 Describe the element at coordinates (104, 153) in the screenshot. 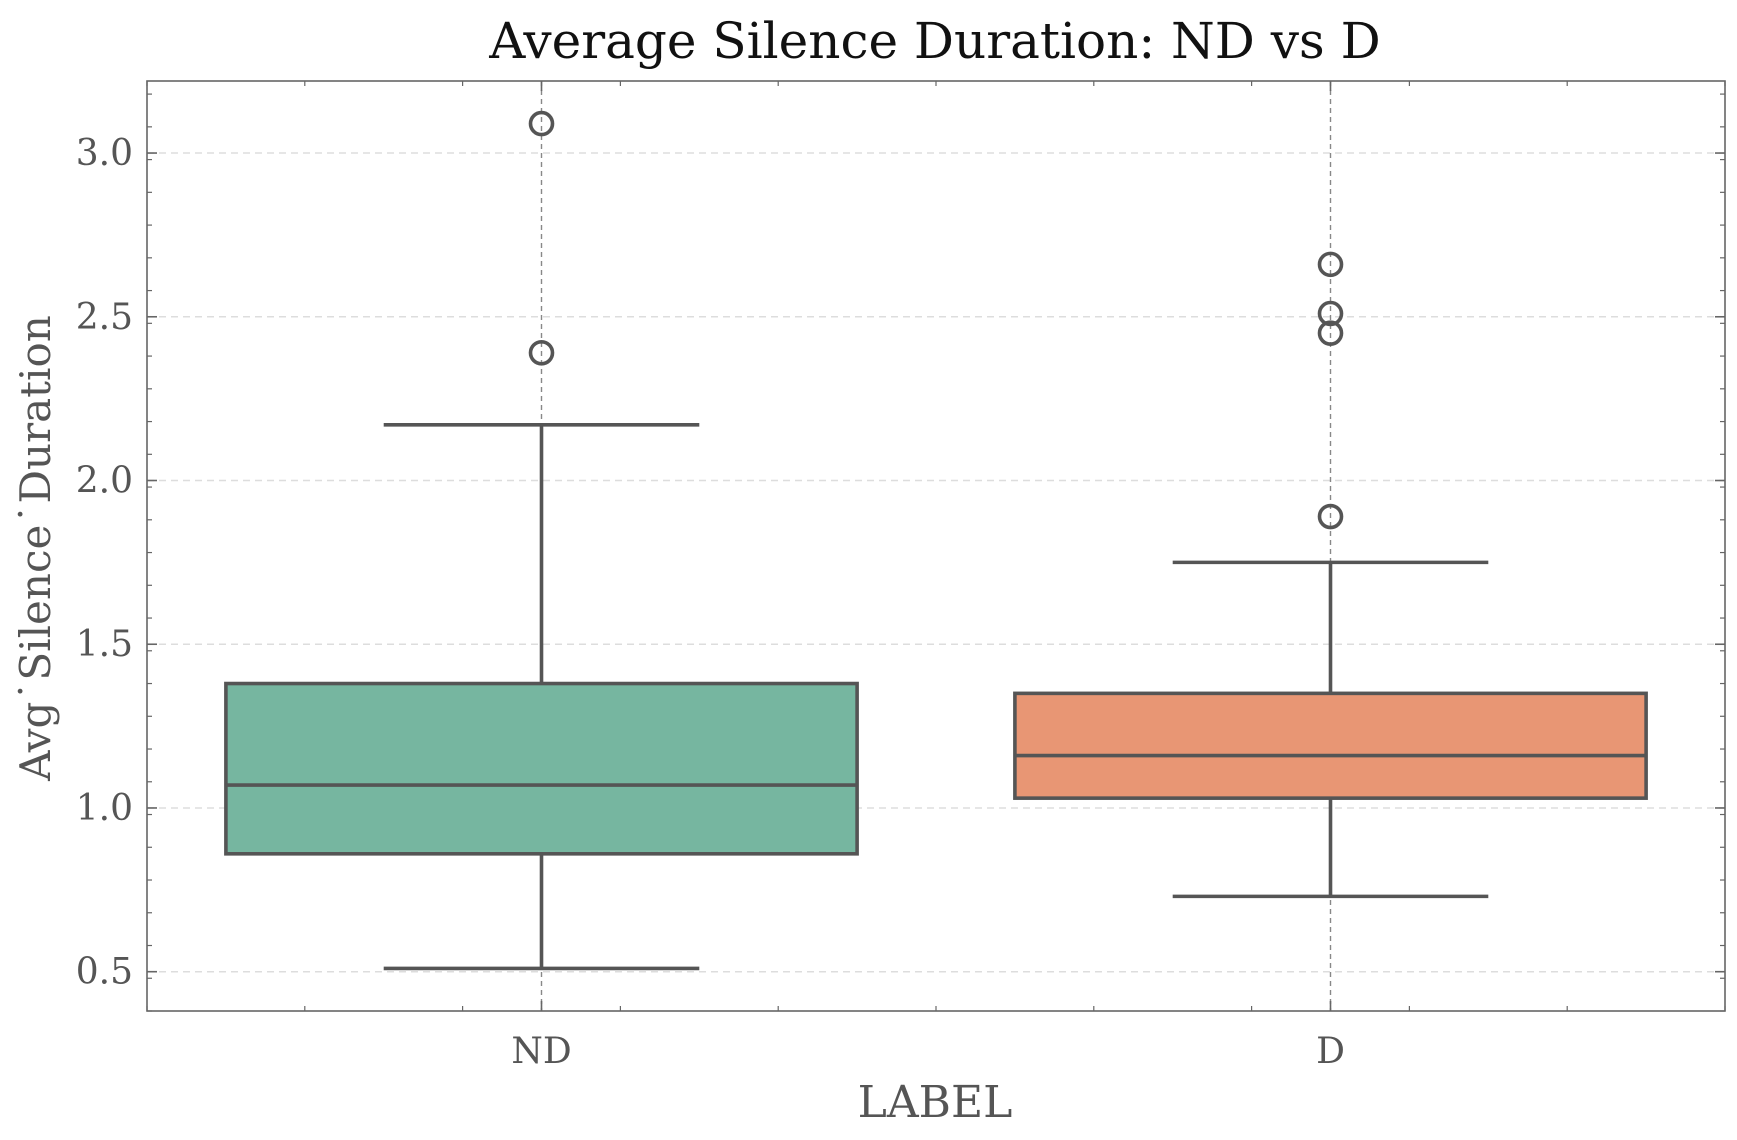

I see `y-tick-label: 3.0` at that location.